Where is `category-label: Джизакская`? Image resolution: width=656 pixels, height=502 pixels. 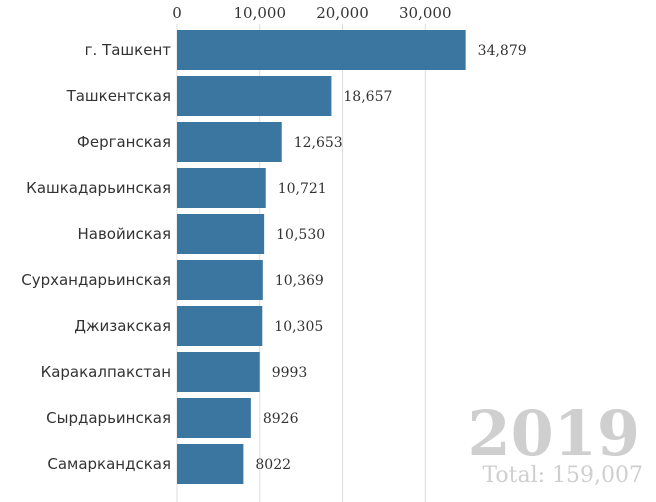 category-label: Джизакская is located at coordinates (122, 326).